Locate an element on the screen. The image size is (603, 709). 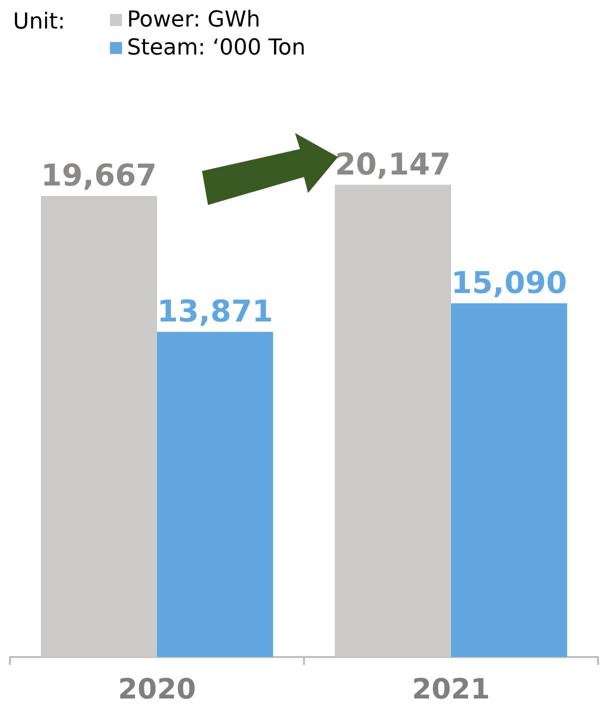
data-label: 19,667 is located at coordinates (99, 176).